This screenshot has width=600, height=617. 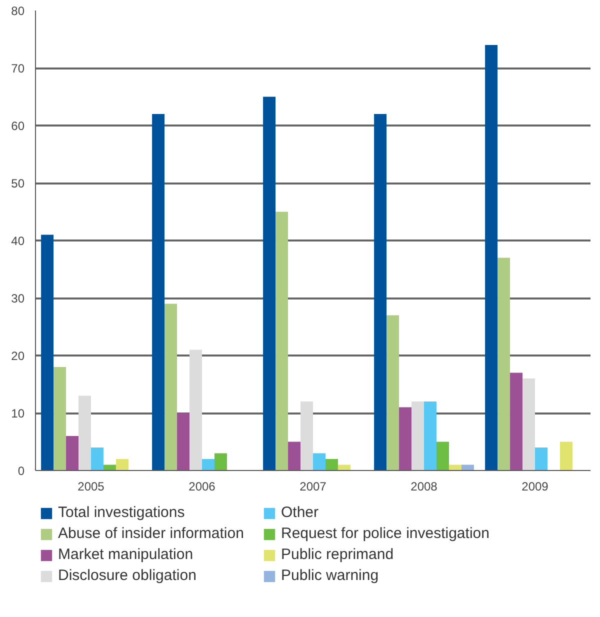 What do you see at coordinates (18, 356) in the screenshot?
I see `y-tick-label: 20` at bounding box center [18, 356].